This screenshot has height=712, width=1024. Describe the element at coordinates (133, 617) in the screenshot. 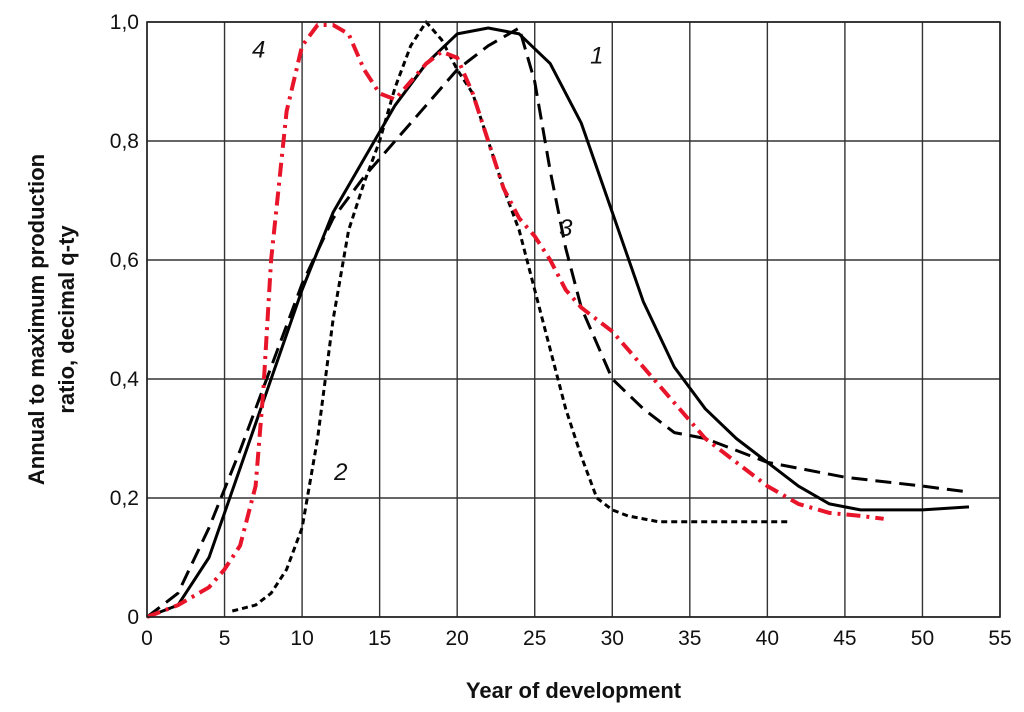

I see `y-tick-label: 0` at that location.